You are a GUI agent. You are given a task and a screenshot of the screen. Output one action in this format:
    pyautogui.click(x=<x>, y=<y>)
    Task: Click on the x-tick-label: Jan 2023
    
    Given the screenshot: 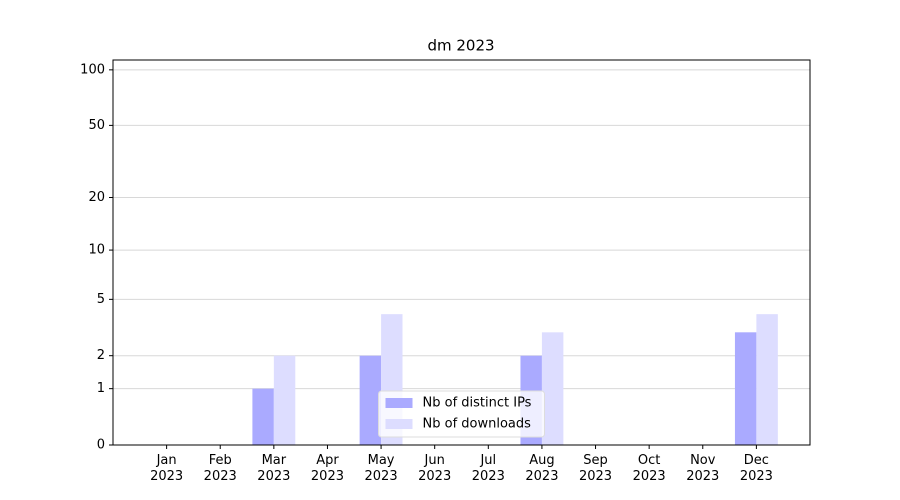 What is the action you would take?
    pyautogui.click(x=167, y=468)
    